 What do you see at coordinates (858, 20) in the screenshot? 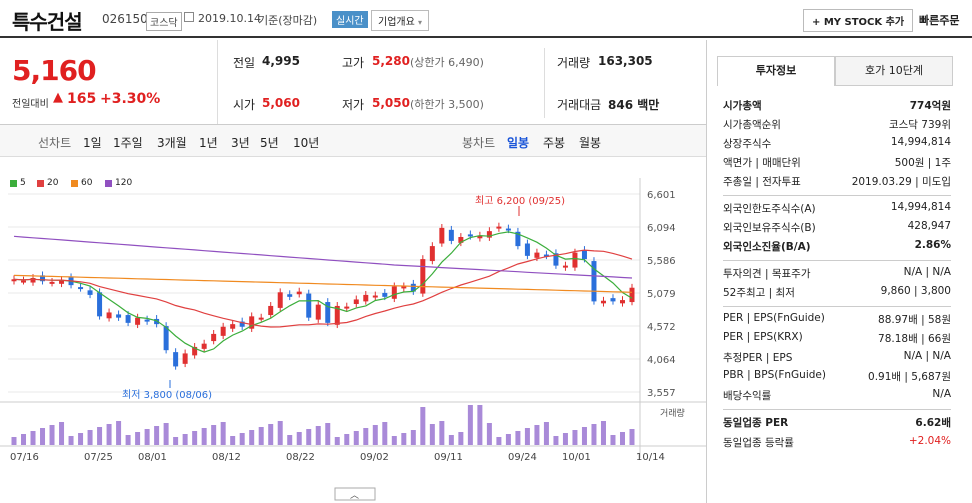
I see `mystock-add-button: + MY STOCK 추가` at bounding box center [858, 20].